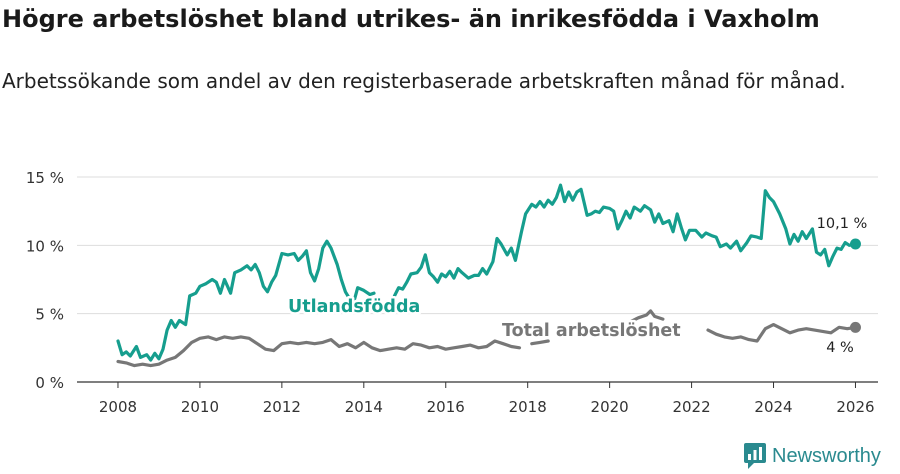 This screenshot has width=900, height=474. Describe the element at coordinates (855, 244) in the screenshot. I see `utlandsfodda-end-marker` at that location.